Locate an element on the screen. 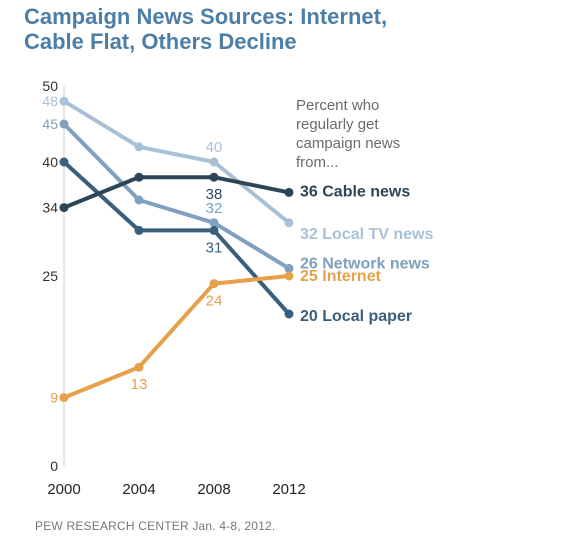  series-end-label: 20 Local paper is located at coordinates (356, 316).